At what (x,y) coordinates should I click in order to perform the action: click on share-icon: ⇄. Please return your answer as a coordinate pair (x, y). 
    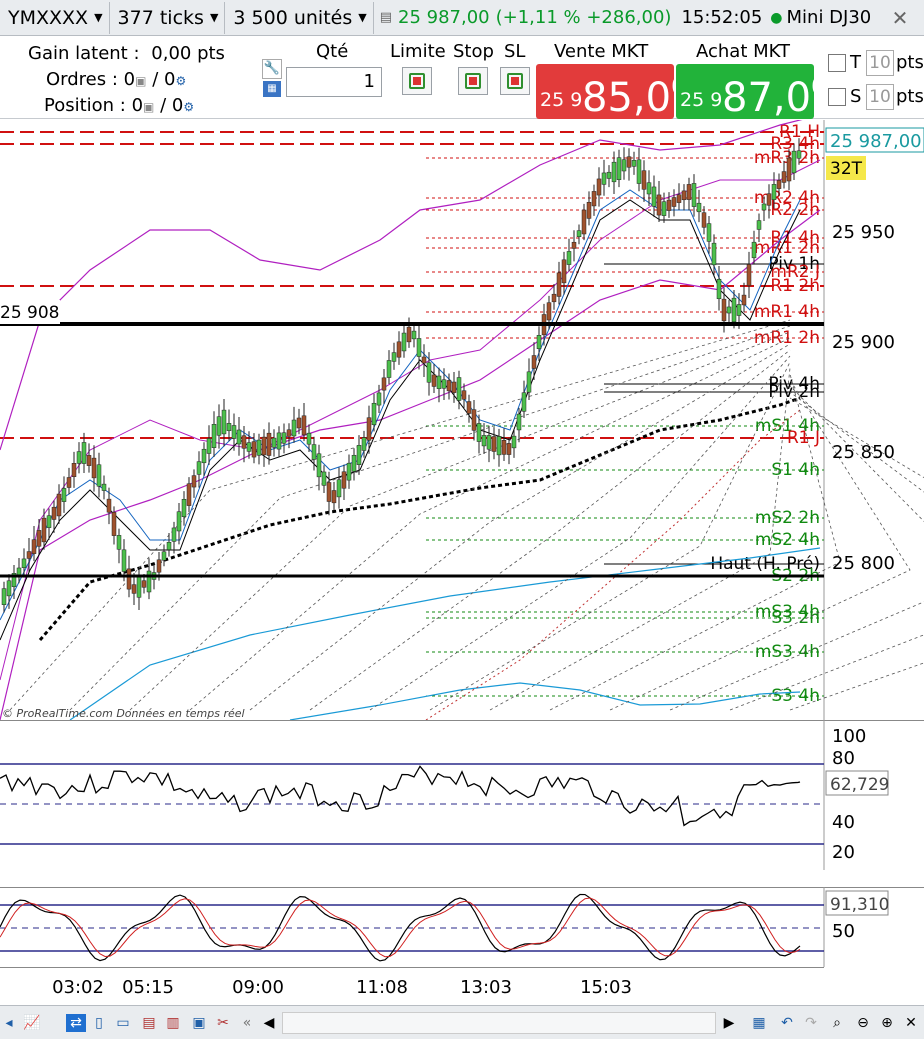
    Looking at the image, I should click on (76, 1023).